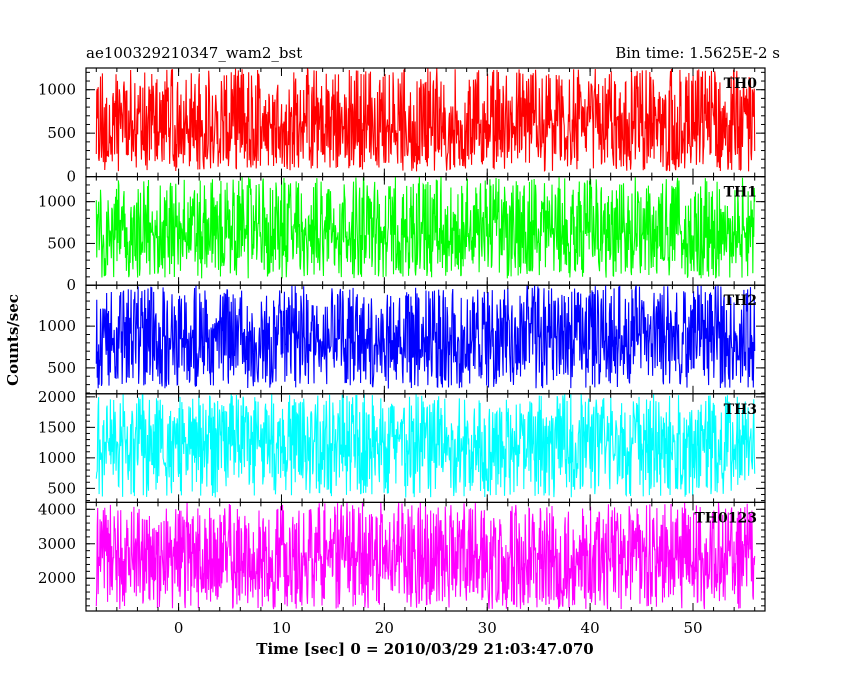  Describe the element at coordinates (725, 518) in the screenshot. I see `panel-label: TH0123` at that location.